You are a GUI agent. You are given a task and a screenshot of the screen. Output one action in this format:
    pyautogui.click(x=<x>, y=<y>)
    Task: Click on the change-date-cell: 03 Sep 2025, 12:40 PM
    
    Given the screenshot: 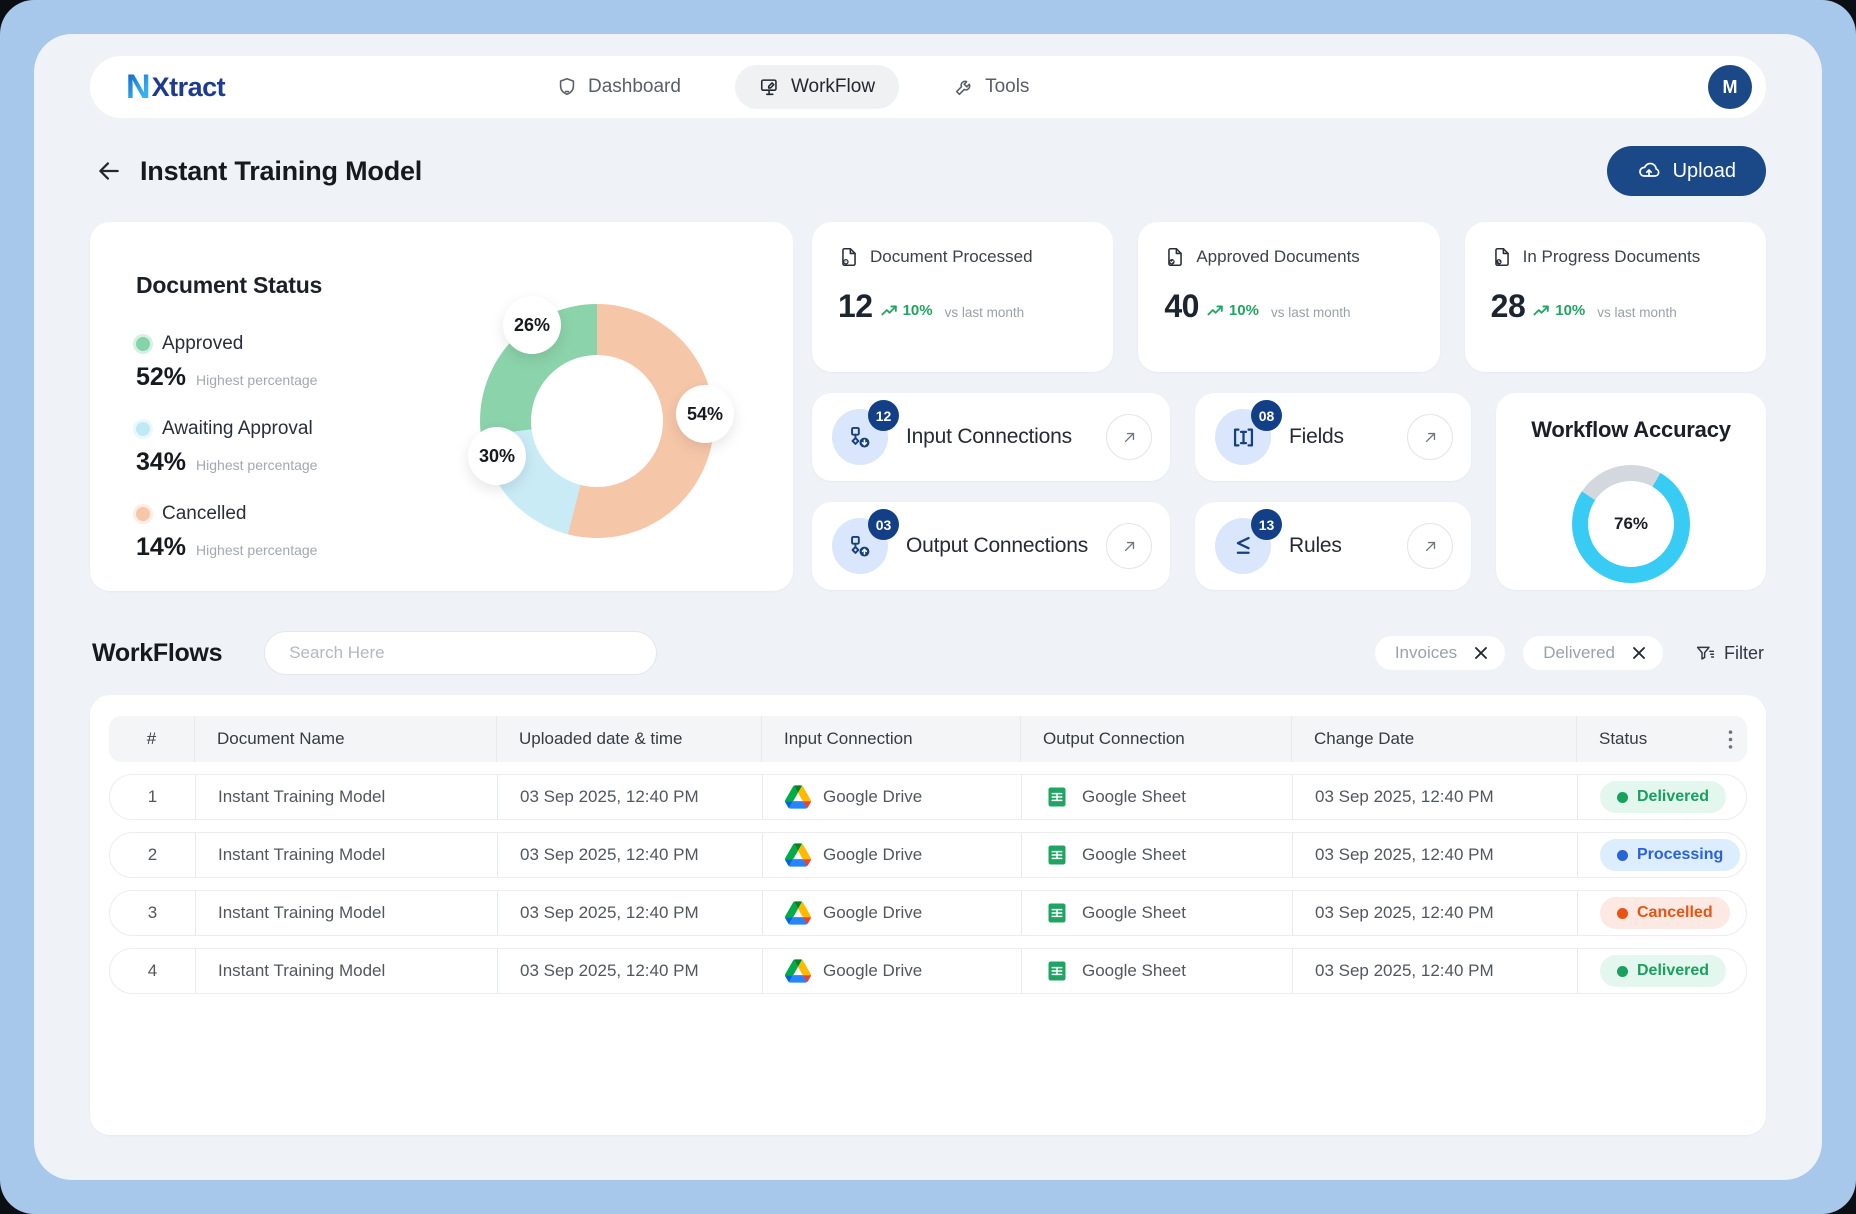 What is the action you would take?
    pyautogui.click(x=1434, y=913)
    